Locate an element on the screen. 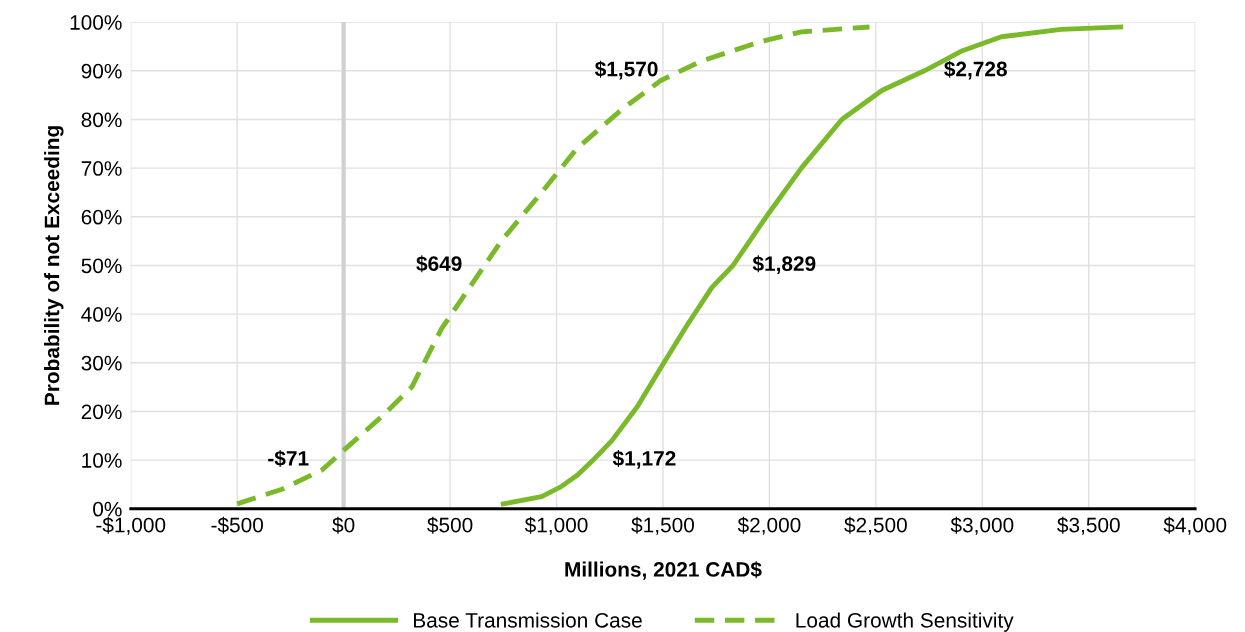  x-tick-label: $2,500 is located at coordinates (875, 525).